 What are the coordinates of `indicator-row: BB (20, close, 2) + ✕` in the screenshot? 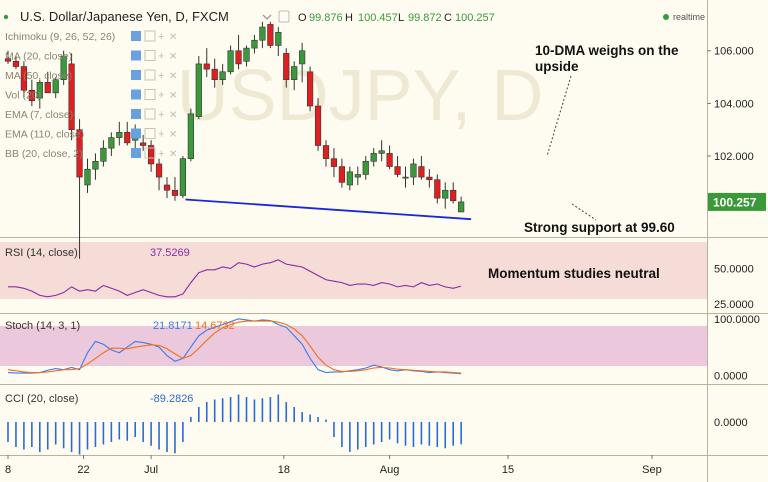 It's located at (91, 153).